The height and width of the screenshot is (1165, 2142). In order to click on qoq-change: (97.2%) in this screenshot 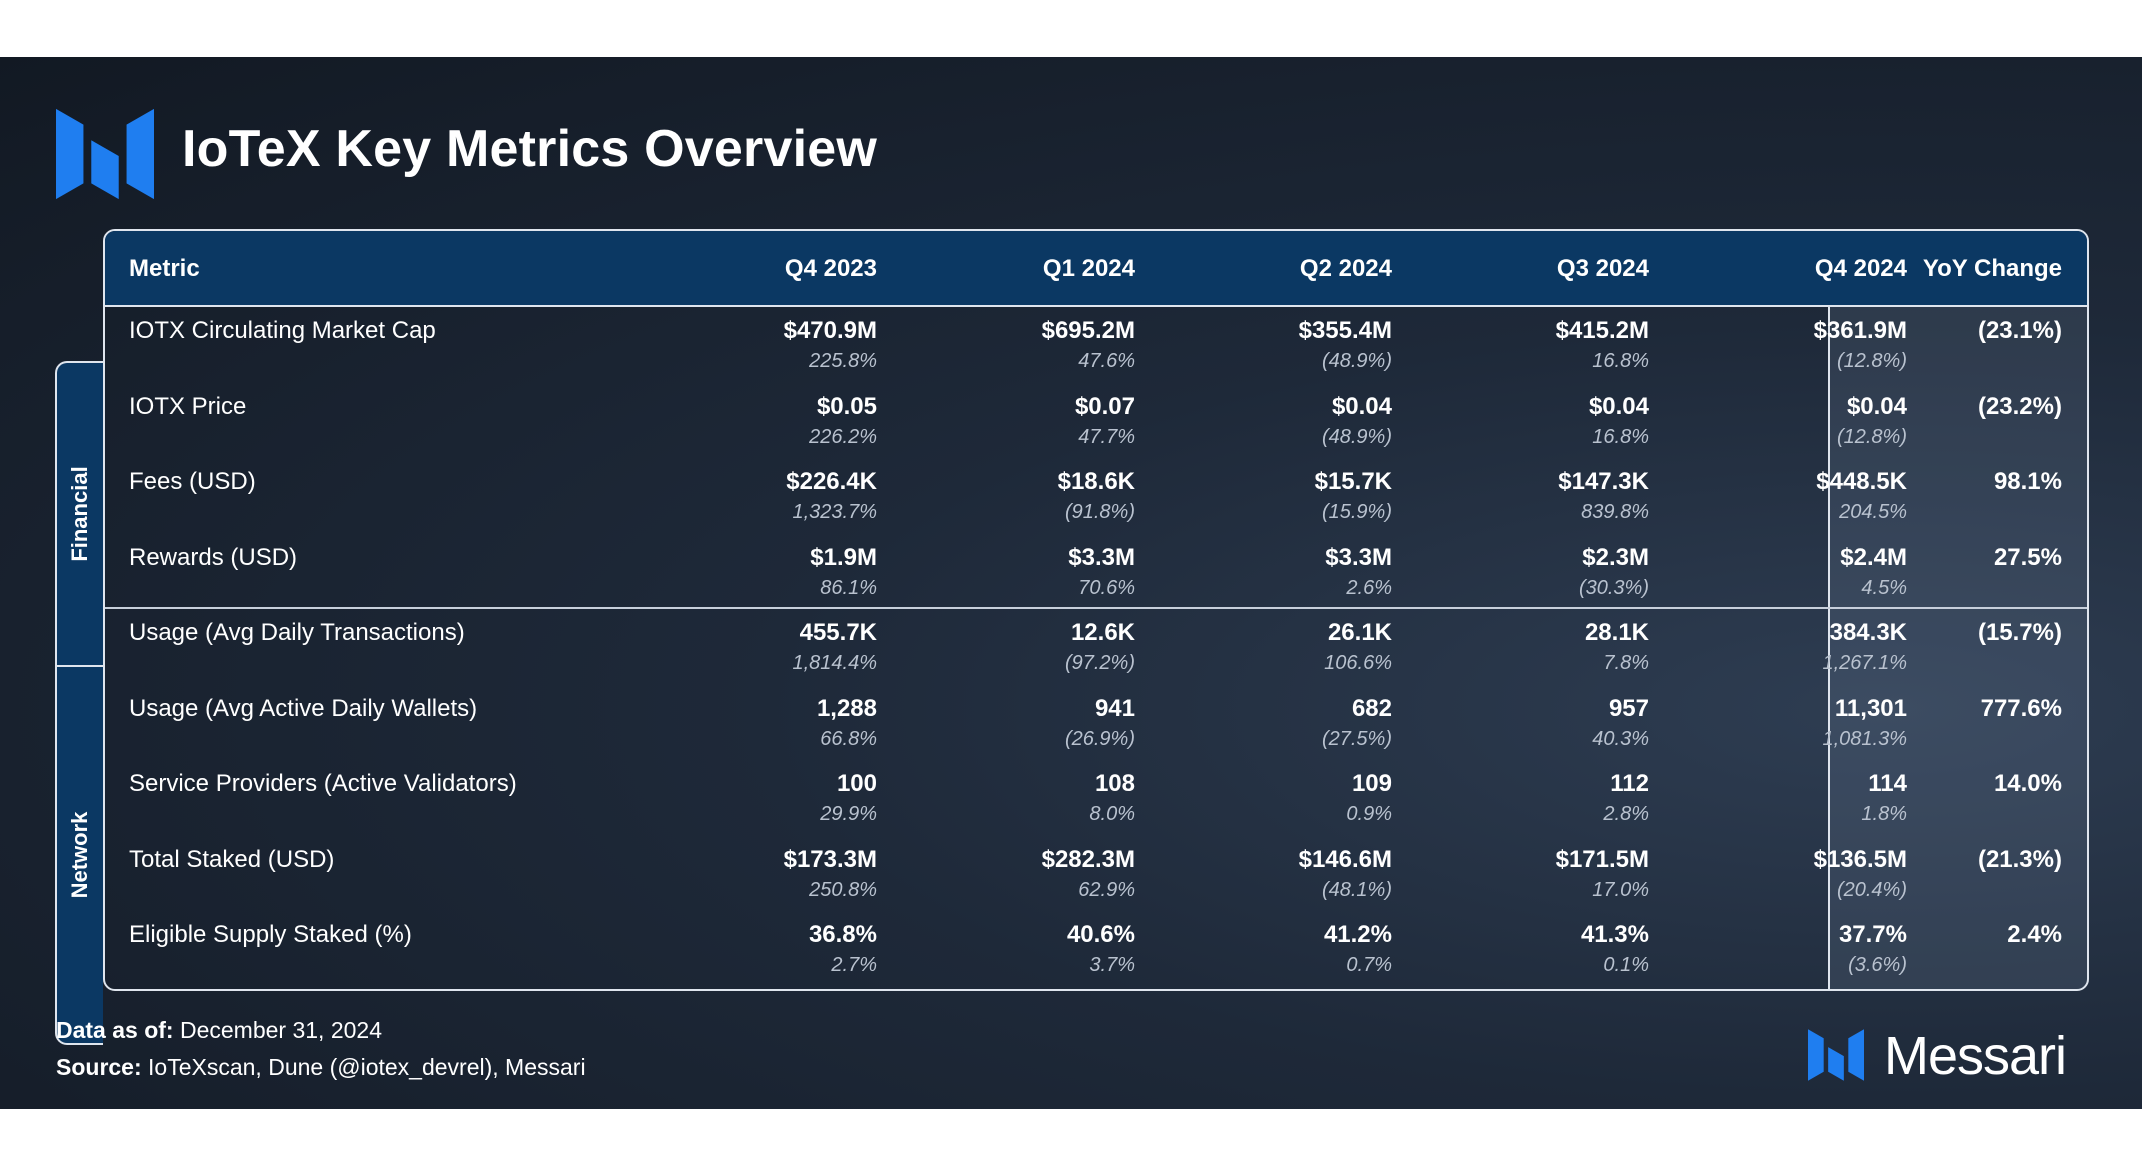, I will do `click(1099, 663)`.